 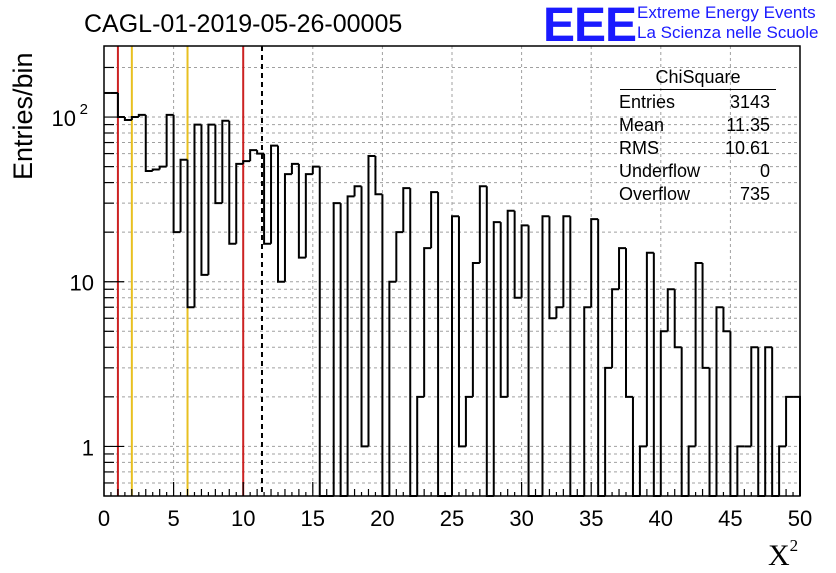 What do you see at coordinates (243, 518) in the screenshot?
I see `x-tick-label: 10` at bounding box center [243, 518].